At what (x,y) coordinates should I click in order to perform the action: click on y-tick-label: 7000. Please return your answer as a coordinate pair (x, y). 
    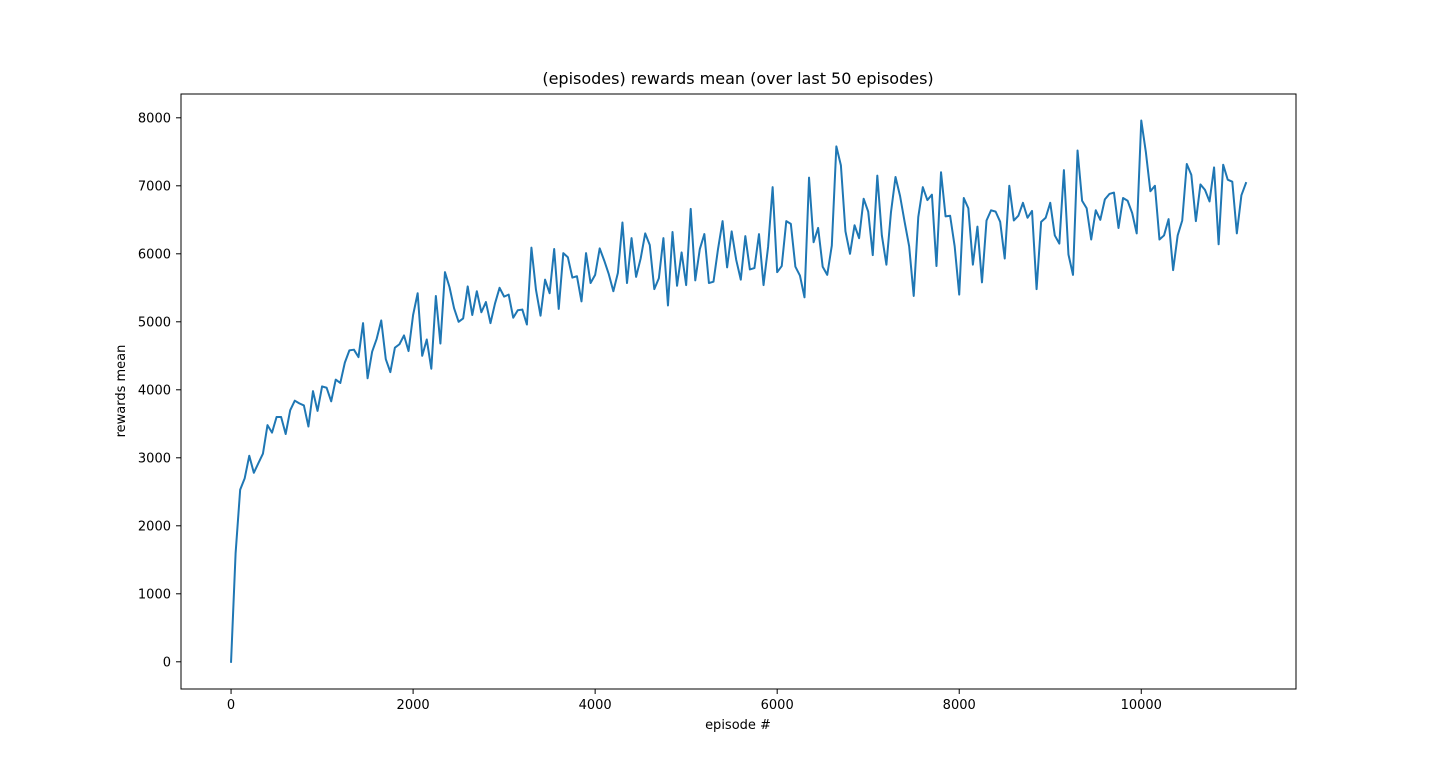
    Looking at the image, I should click on (154, 186).